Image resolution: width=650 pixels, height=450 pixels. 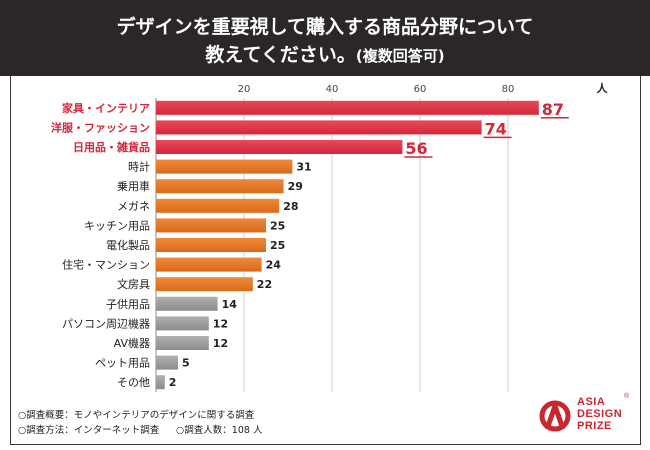 What do you see at coordinates (230, 304) in the screenshot?
I see `value-label: 14` at bounding box center [230, 304].